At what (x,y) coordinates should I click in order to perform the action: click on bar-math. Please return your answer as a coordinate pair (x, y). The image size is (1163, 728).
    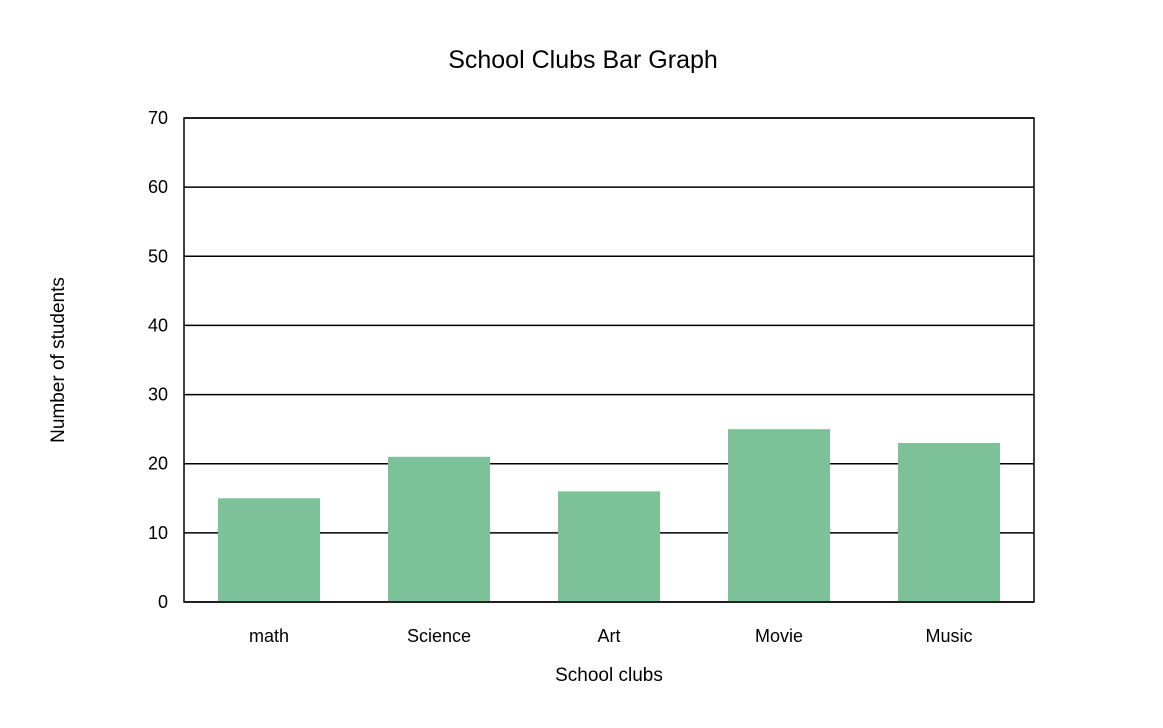
    Looking at the image, I should click on (269, 550).